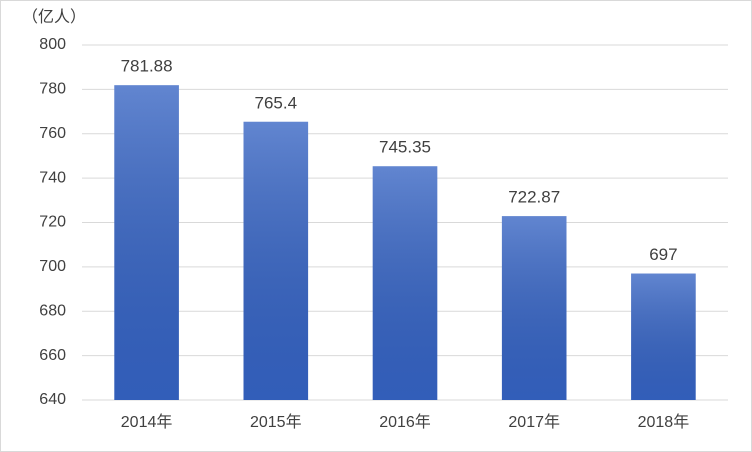 The image size is (752, 452). What do you see at coordinates (276, 102) in the screenshot?
I see `data-label: 765.4` at bounding box center [276, 102].